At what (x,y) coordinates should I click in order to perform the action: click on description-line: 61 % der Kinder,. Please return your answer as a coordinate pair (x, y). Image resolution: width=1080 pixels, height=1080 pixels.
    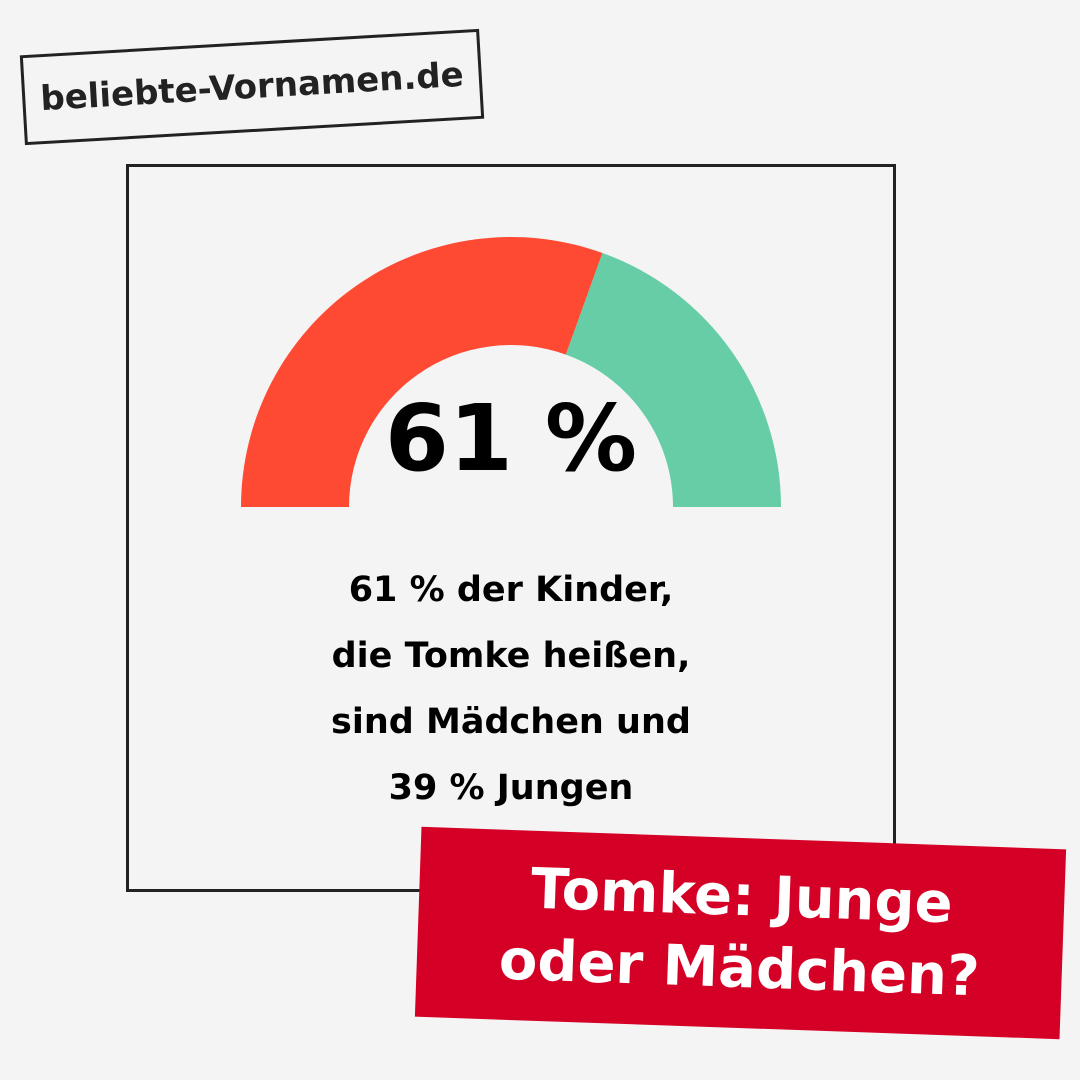
    Looking at the image, I should click on (511, 590).